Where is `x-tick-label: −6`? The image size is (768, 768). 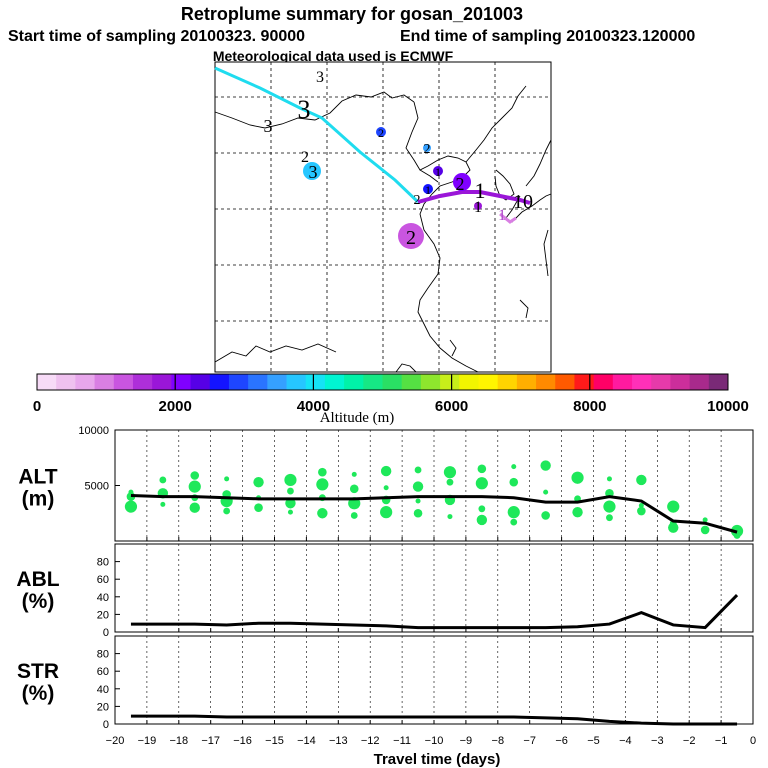
x-tick-label: −6 is located at coordinates (561, 741).